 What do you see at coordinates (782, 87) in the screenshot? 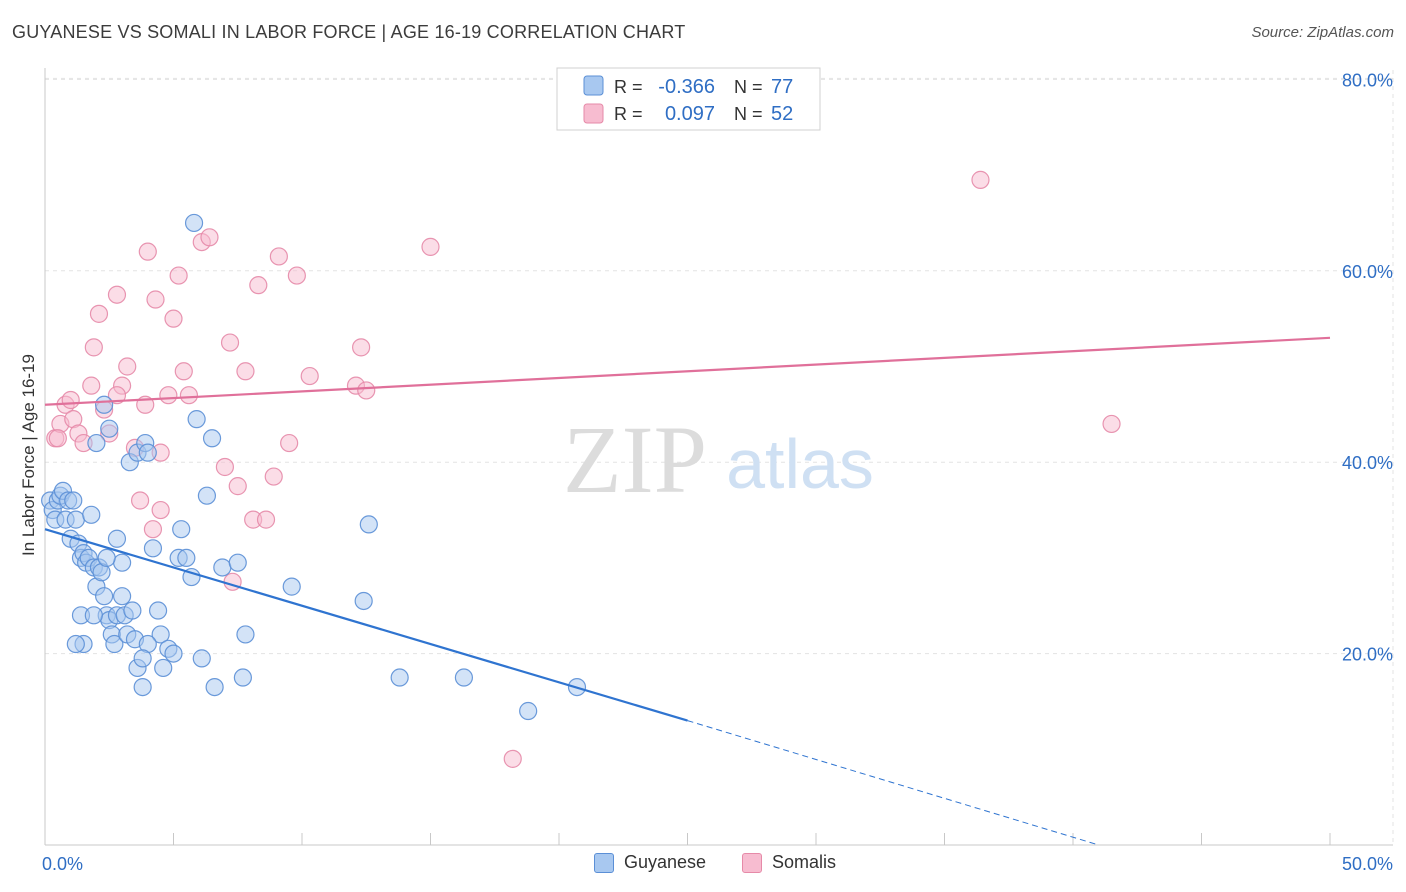
I see `legend-n-value-guyanese: 77` at bounding box center [782, 87].